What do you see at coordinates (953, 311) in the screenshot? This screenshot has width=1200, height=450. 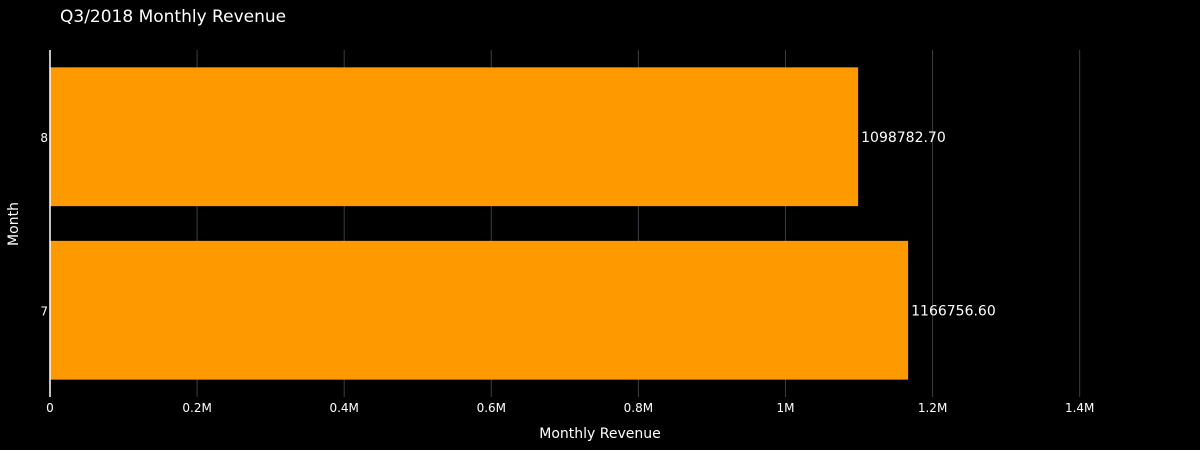 I see `bar-value-label: 1166756.60` at bounding box center [953, 311].